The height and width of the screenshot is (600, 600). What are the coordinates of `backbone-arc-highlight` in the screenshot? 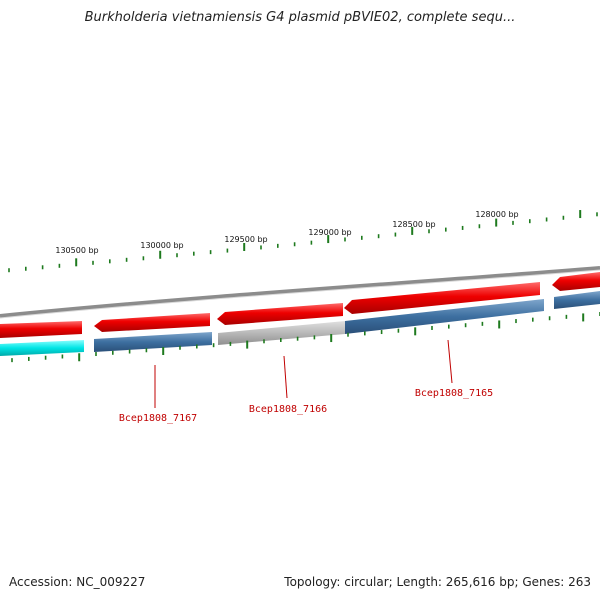 It's located at (300, 294).